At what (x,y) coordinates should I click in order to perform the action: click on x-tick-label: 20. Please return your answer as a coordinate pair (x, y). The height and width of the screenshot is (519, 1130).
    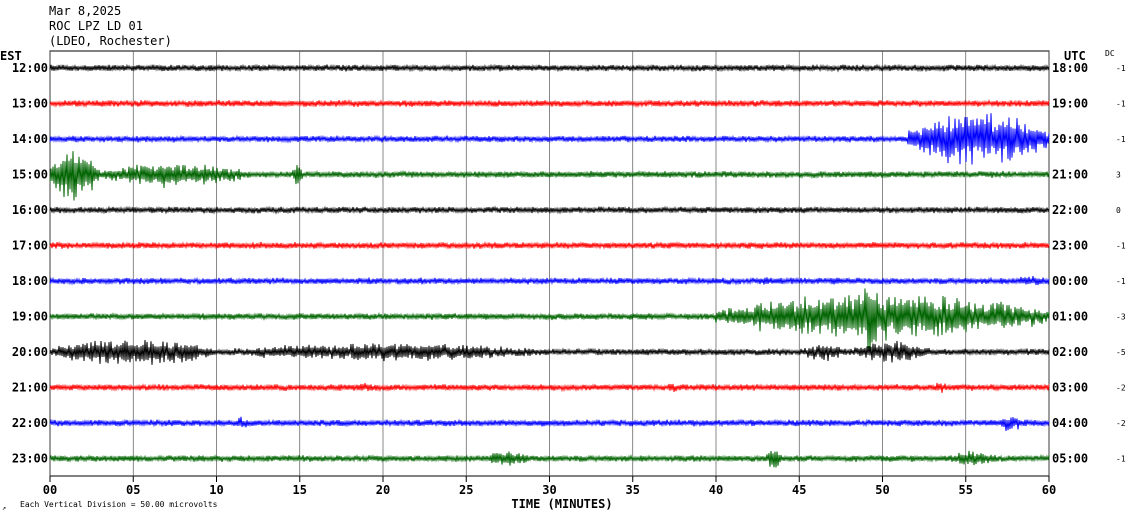
    Looking at the image, I should click on (383, 490).